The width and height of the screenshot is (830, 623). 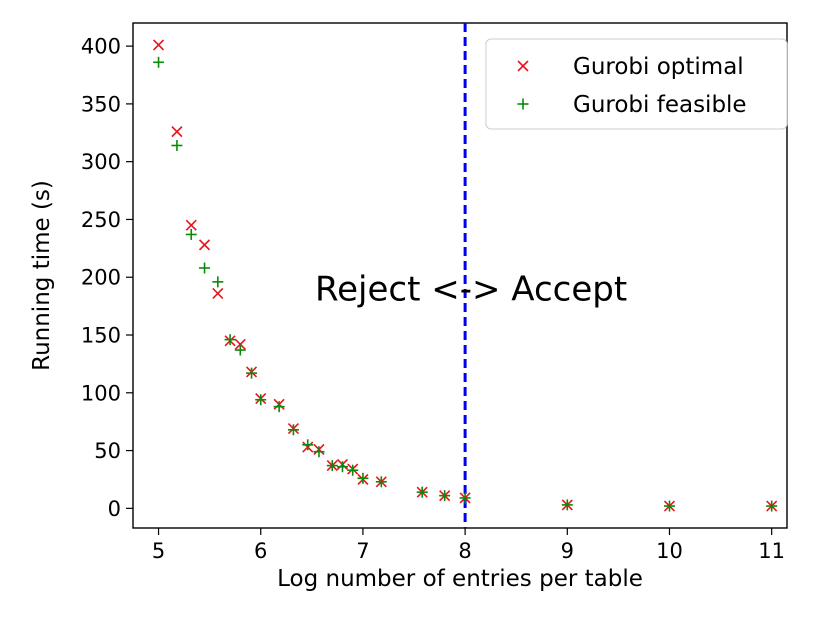 What do you see at coordinates (101, 278) in the screenshot?
I see `y-tick-label: 200` at bounding box center [101, 278].